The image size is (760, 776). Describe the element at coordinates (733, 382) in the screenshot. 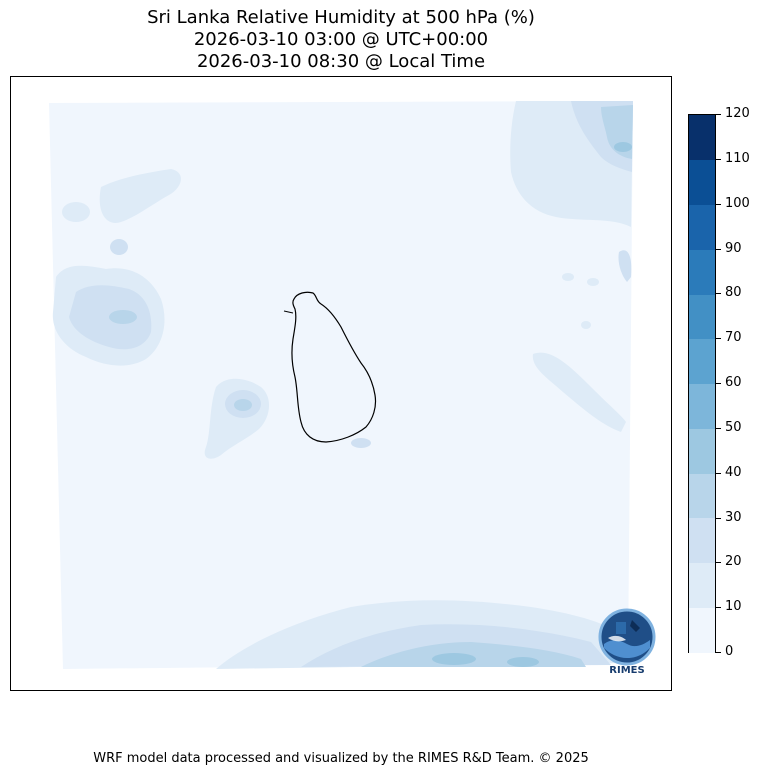

I see `colorbar-tick-label: 60` at that location.